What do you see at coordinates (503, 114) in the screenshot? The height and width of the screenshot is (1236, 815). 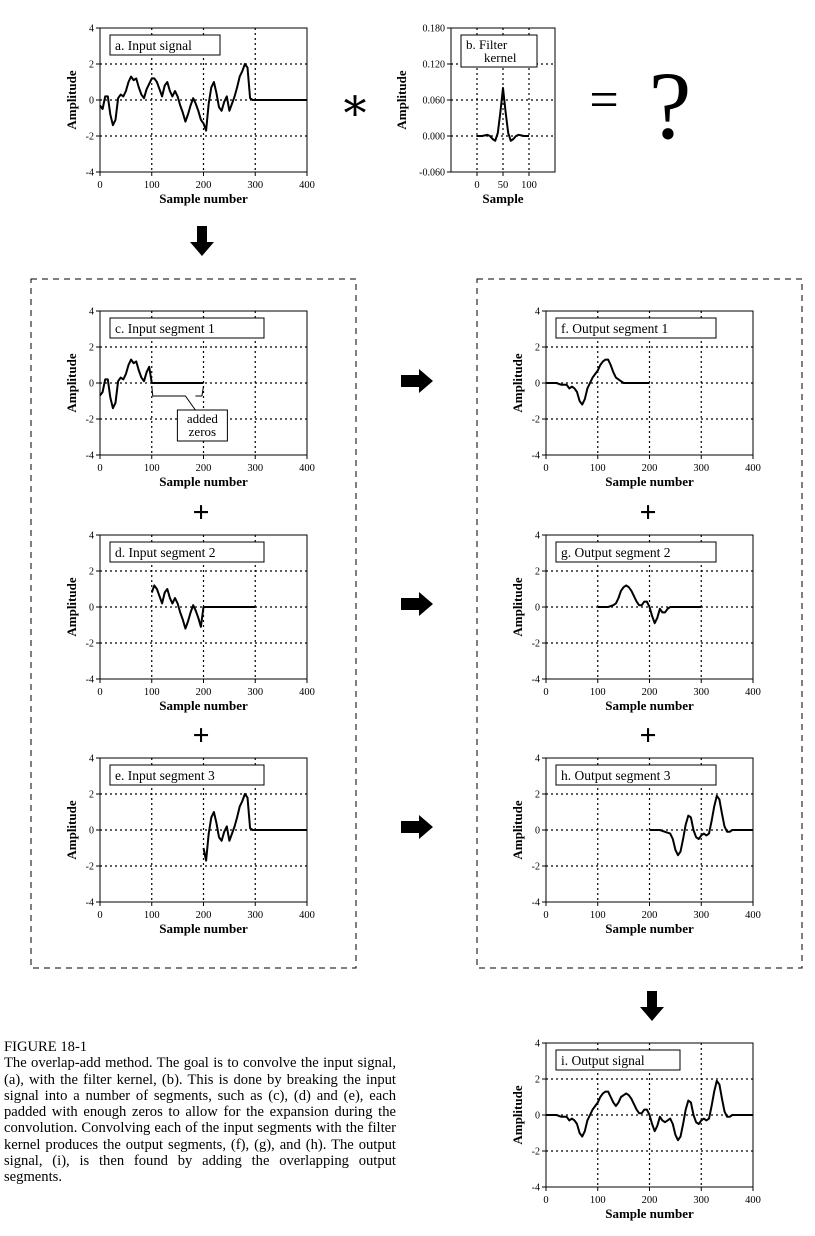 I see `series-line-b` at bounding box center [503, 114].